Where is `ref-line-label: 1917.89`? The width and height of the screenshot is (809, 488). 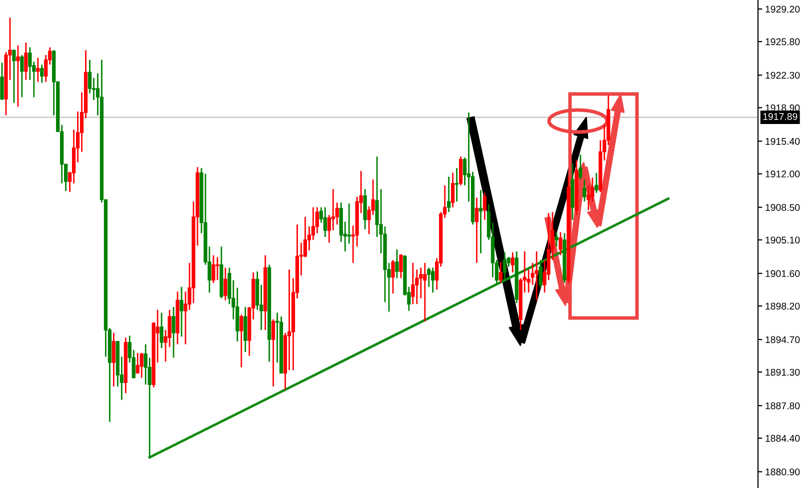 ref-line-label: 1917.89 is located at coordinates (780, 116).